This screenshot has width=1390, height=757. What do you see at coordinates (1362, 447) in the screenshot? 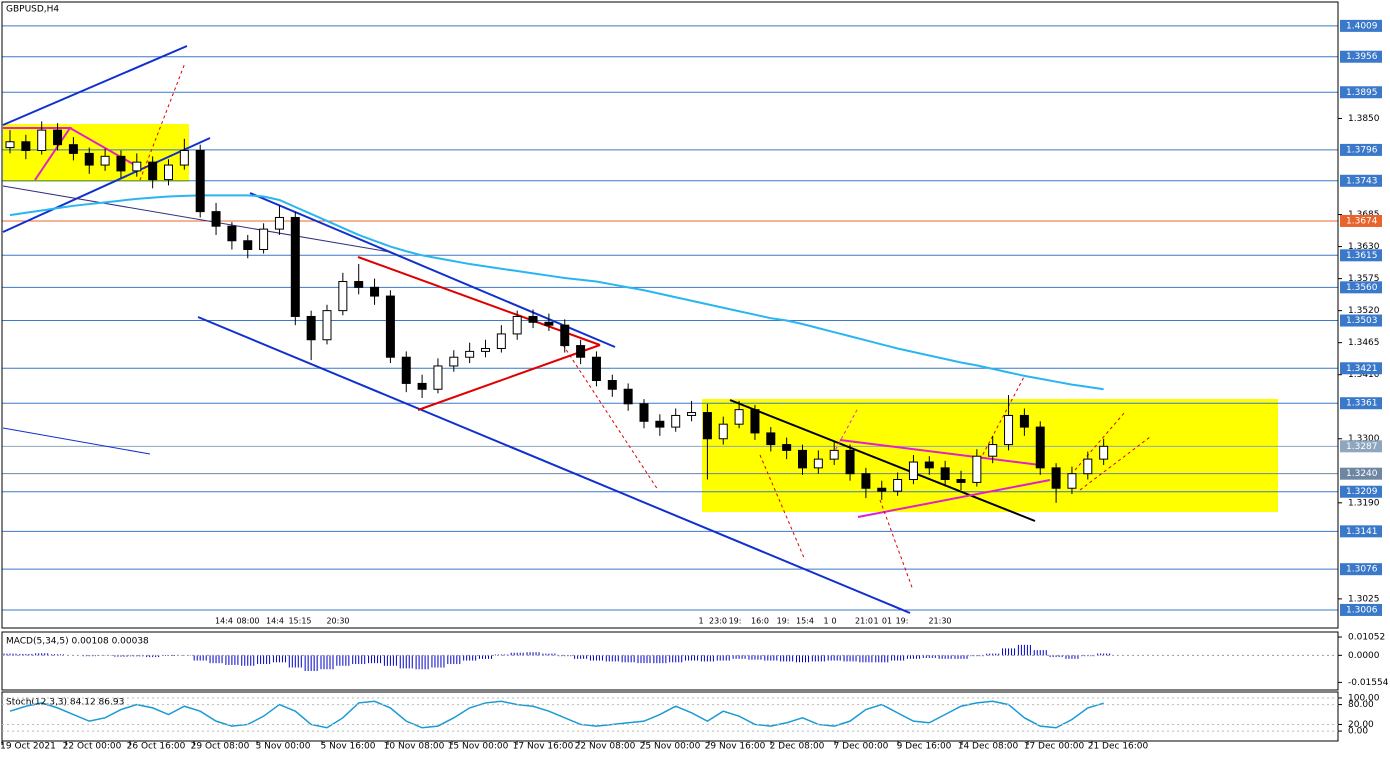
I see `level-label: 1.3287` at bounding box center [1362, 447].